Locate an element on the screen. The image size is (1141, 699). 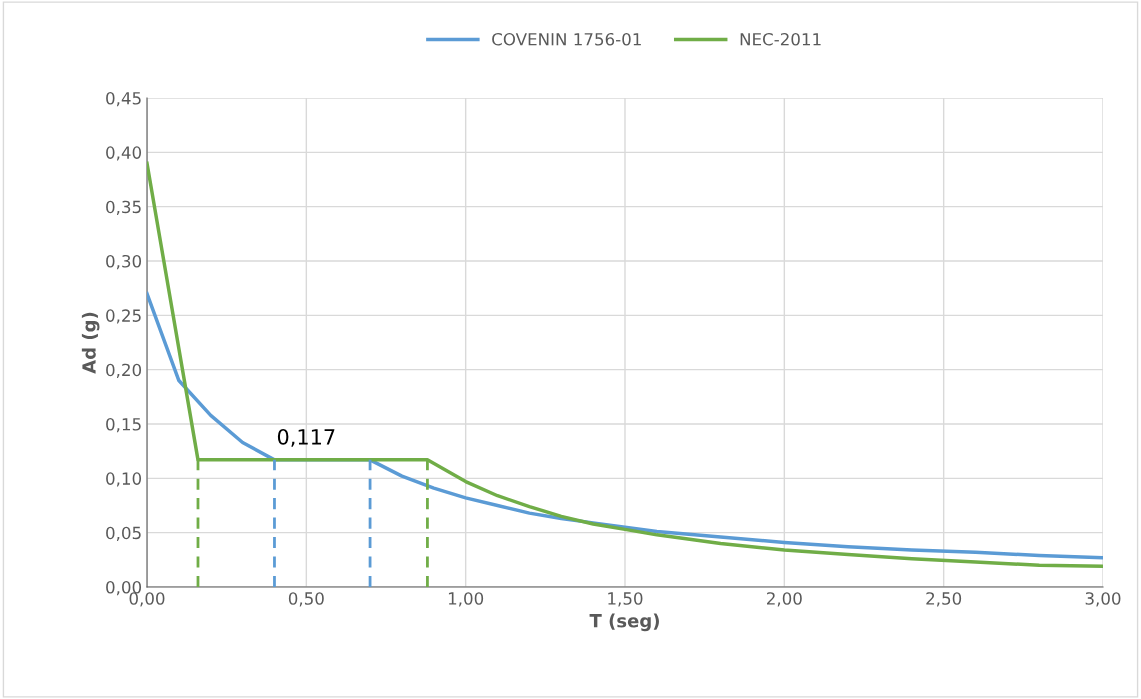
y-tick-label: 0,40 is located at coordinates (124, 153).